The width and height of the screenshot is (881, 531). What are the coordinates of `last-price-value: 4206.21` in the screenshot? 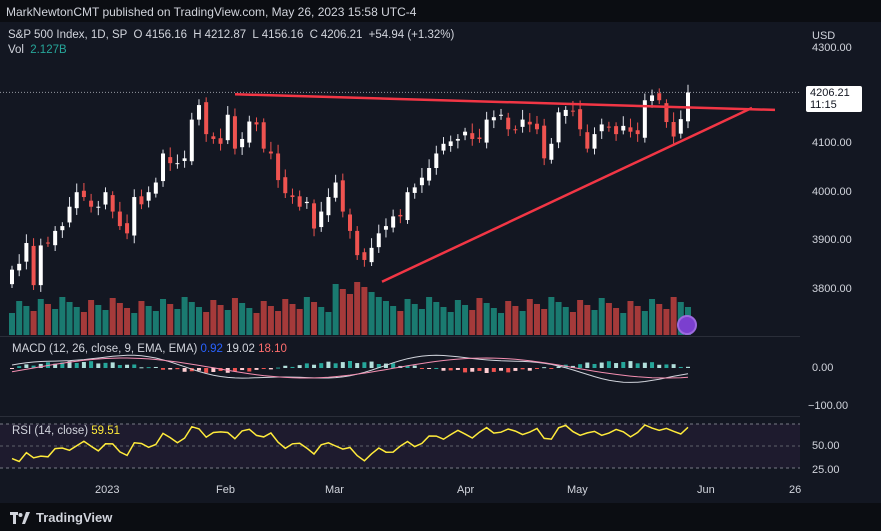 It's located at (830, 93).